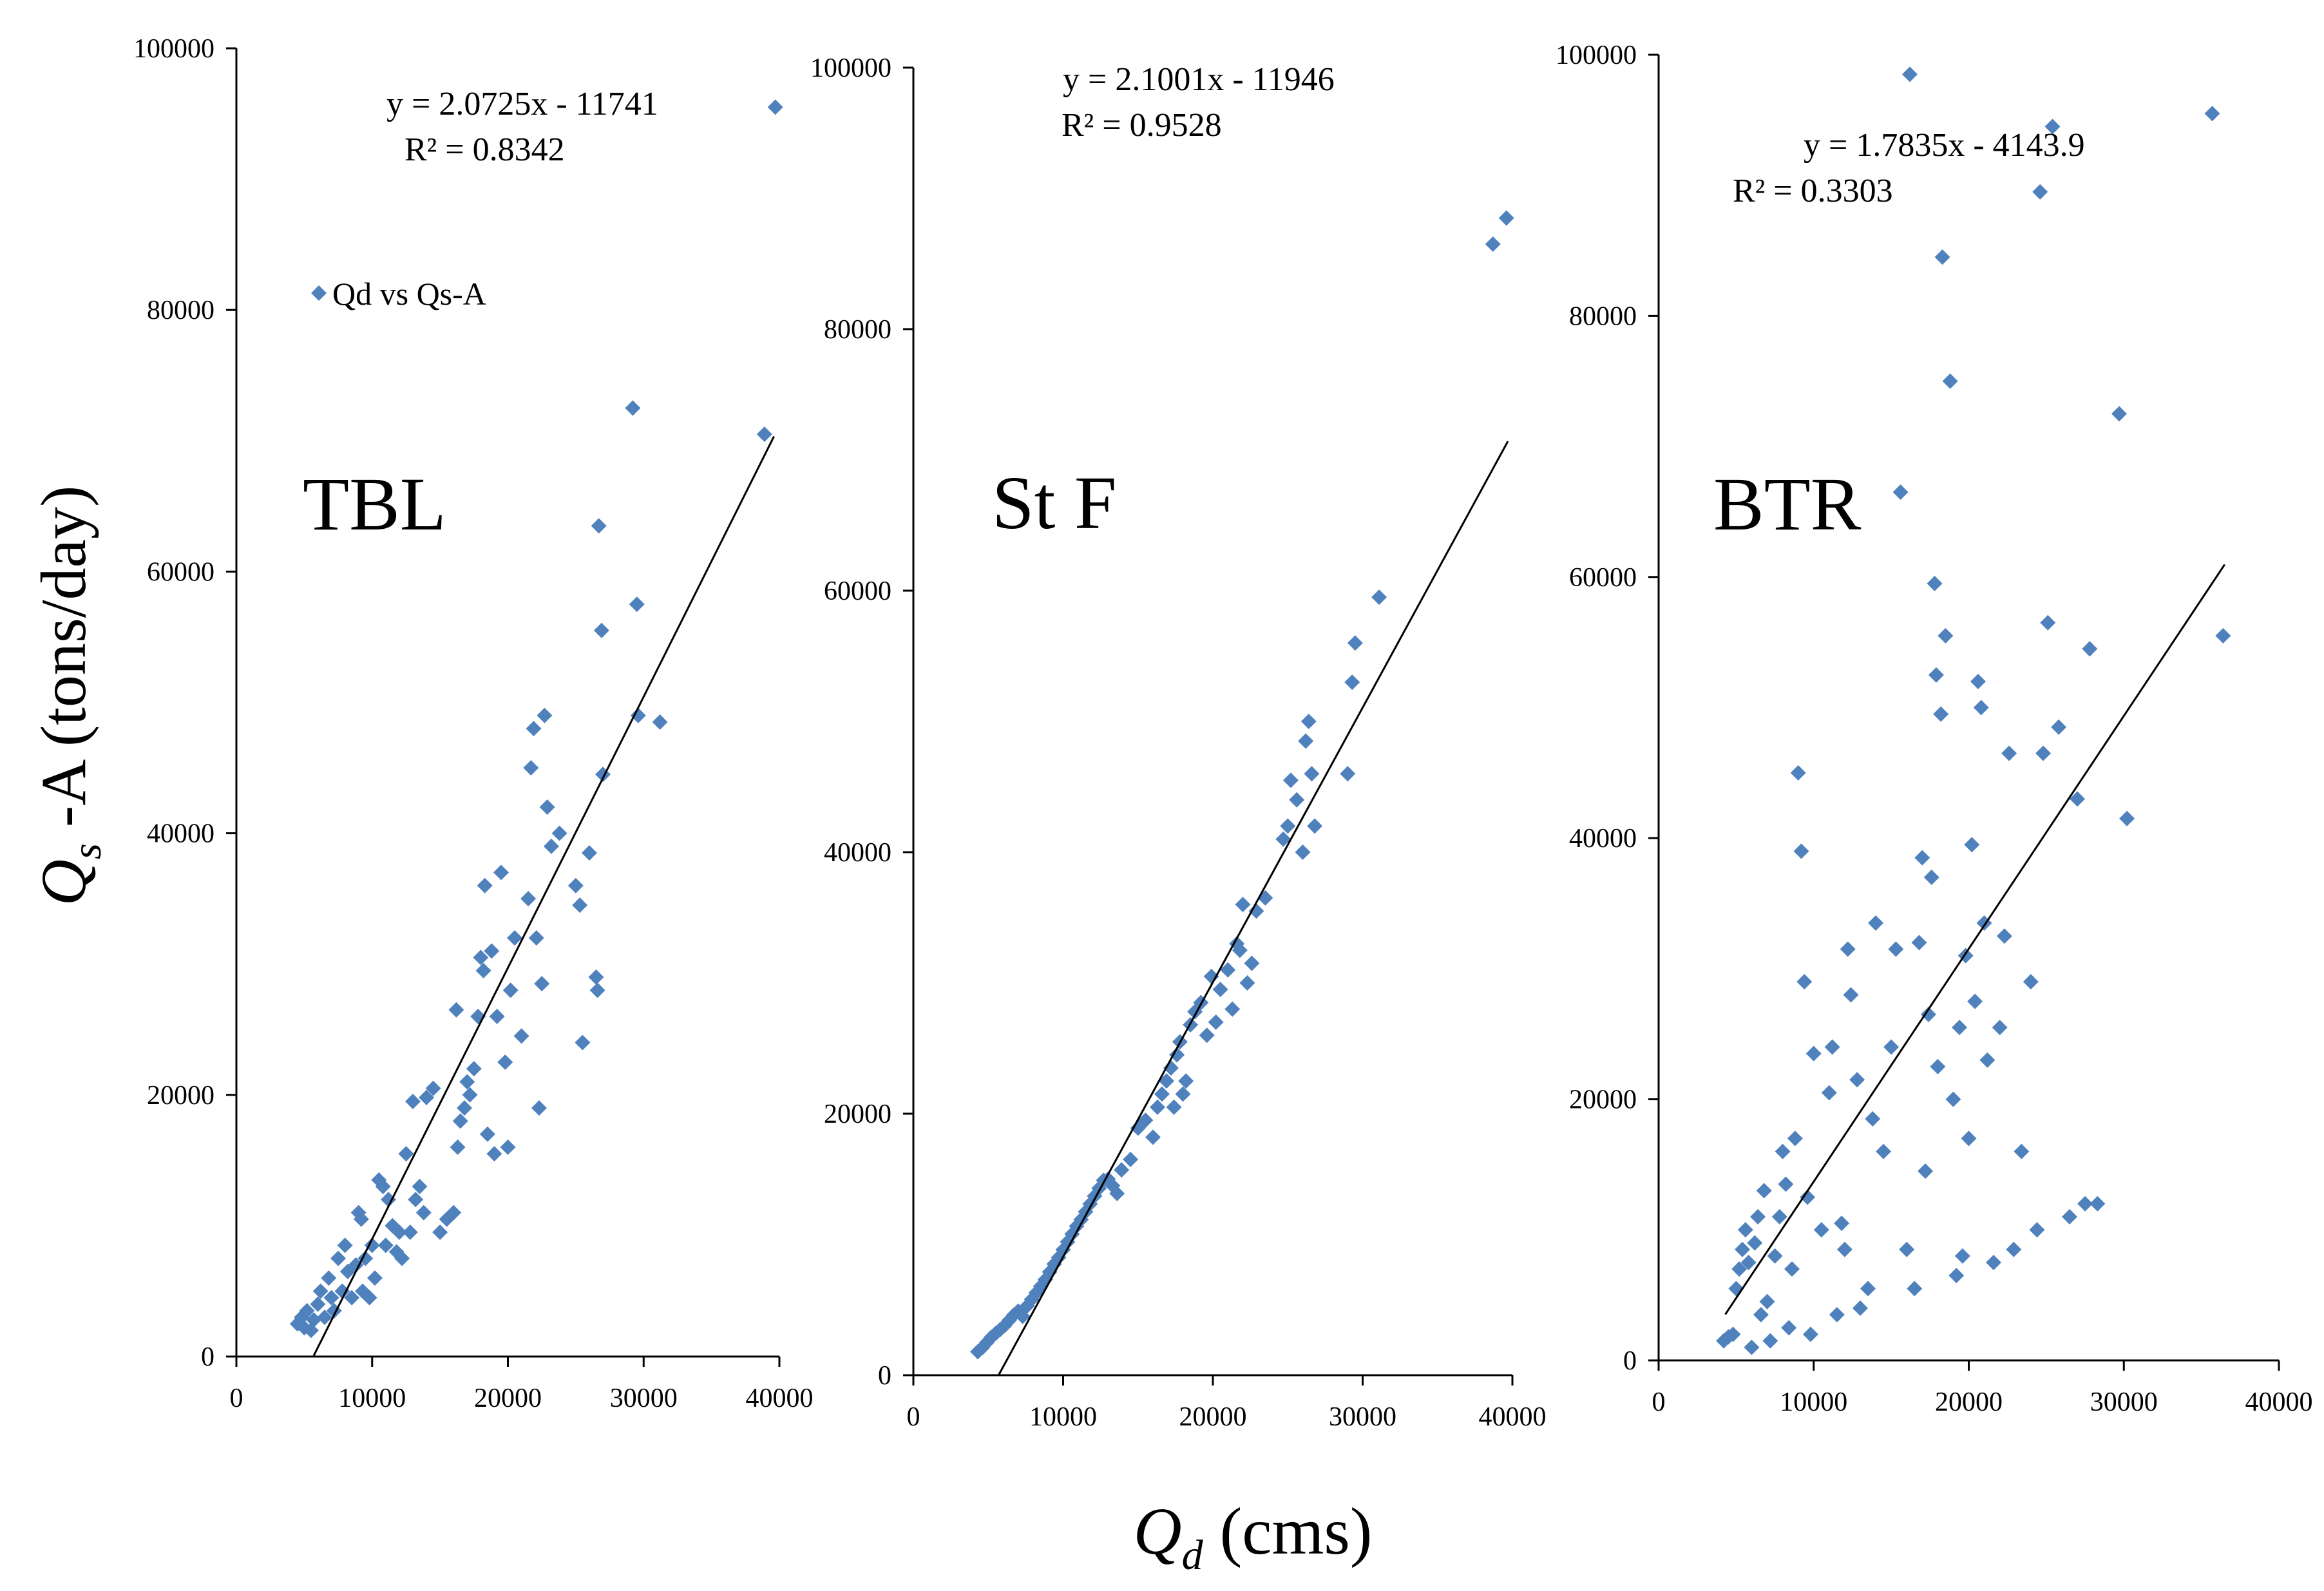 This screenshot has width=2324, height=1591. What do you see at coordinates (1213, 1417) in the screenshot?
I see `x-tick-label: 20000` at bounding box center [1213, 1417].